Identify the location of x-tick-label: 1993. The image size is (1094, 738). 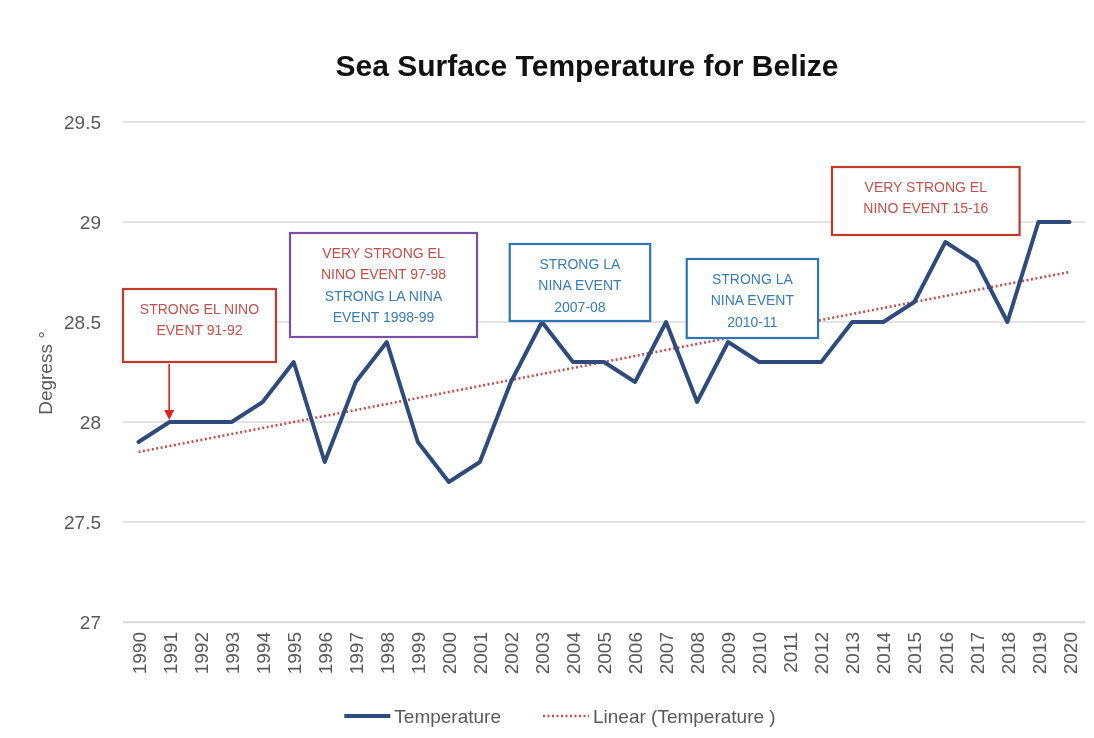
(232, 653).